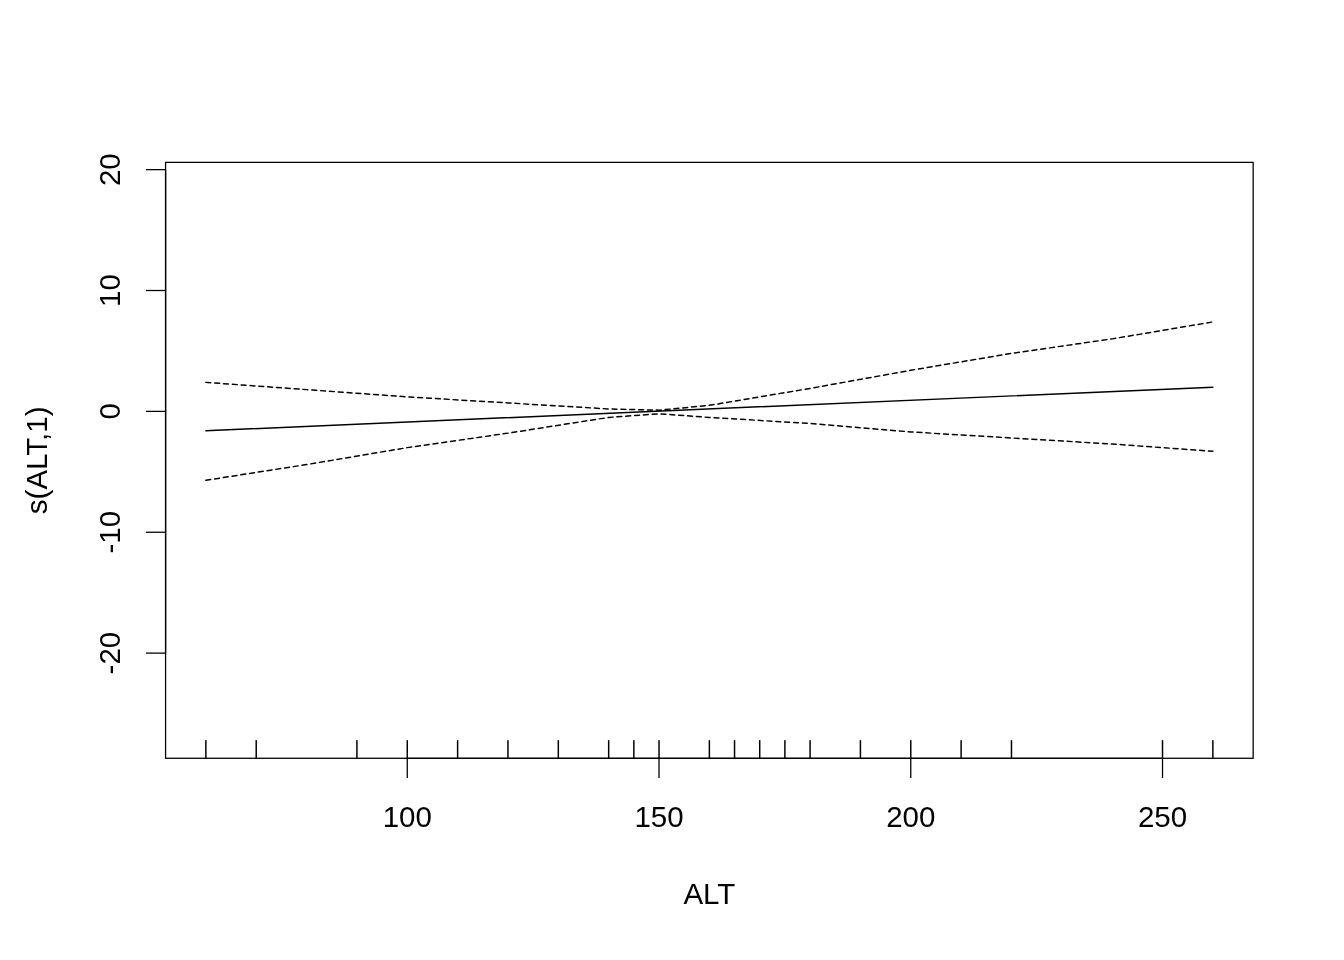 The height and width of the screenshot is (960, 1344). Describe the element at coordinates (659, 817) in the screenshot. I see `x-tick-label: 150` at that location.